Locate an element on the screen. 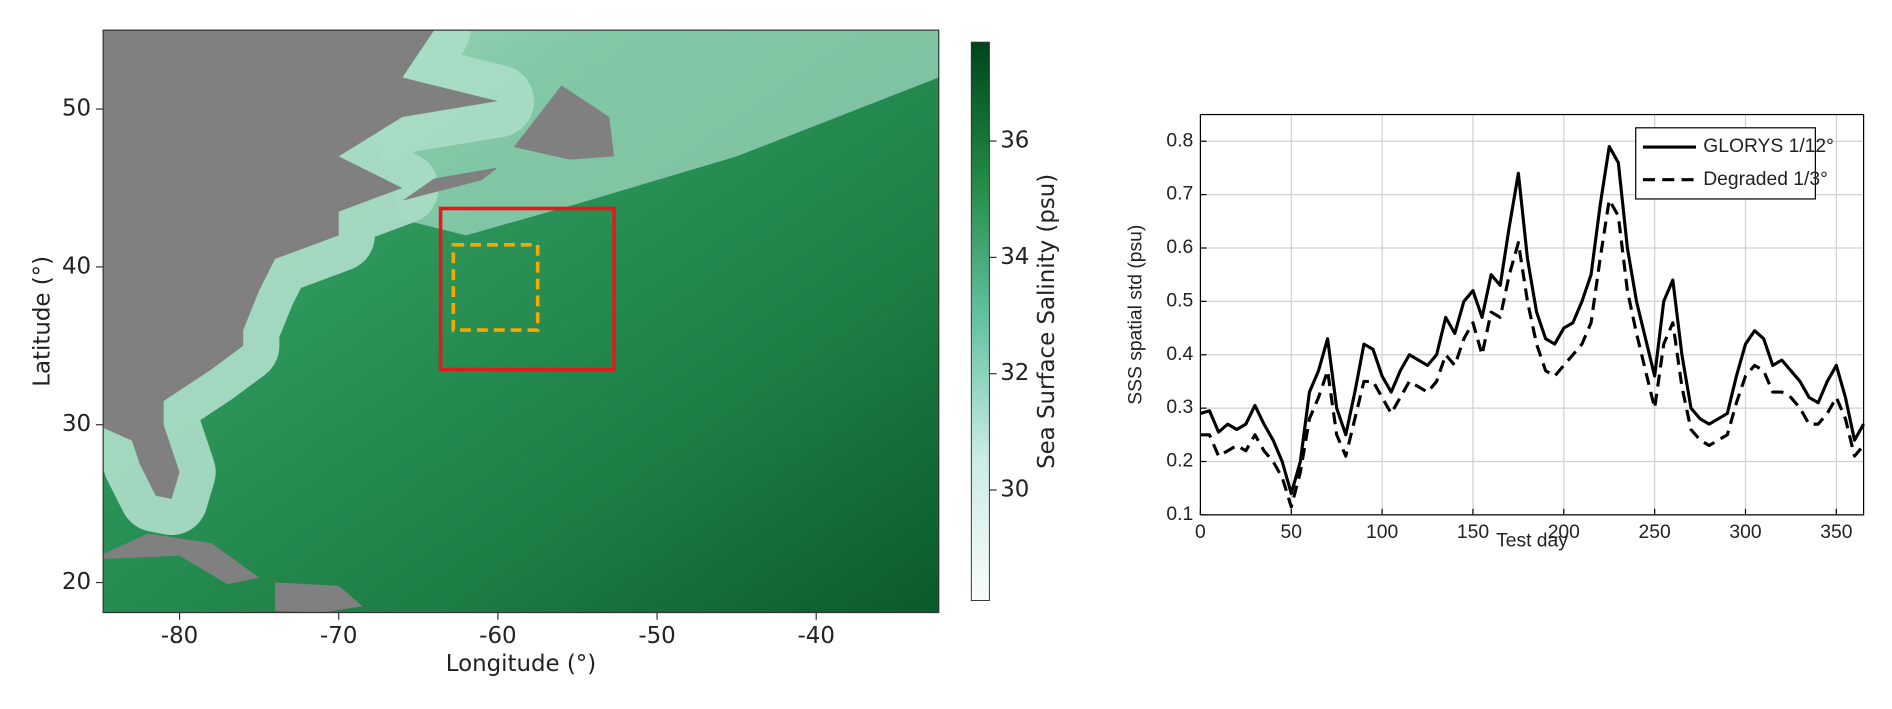  y-tick-label: 0.6 is located at coordinates (1179, 247).